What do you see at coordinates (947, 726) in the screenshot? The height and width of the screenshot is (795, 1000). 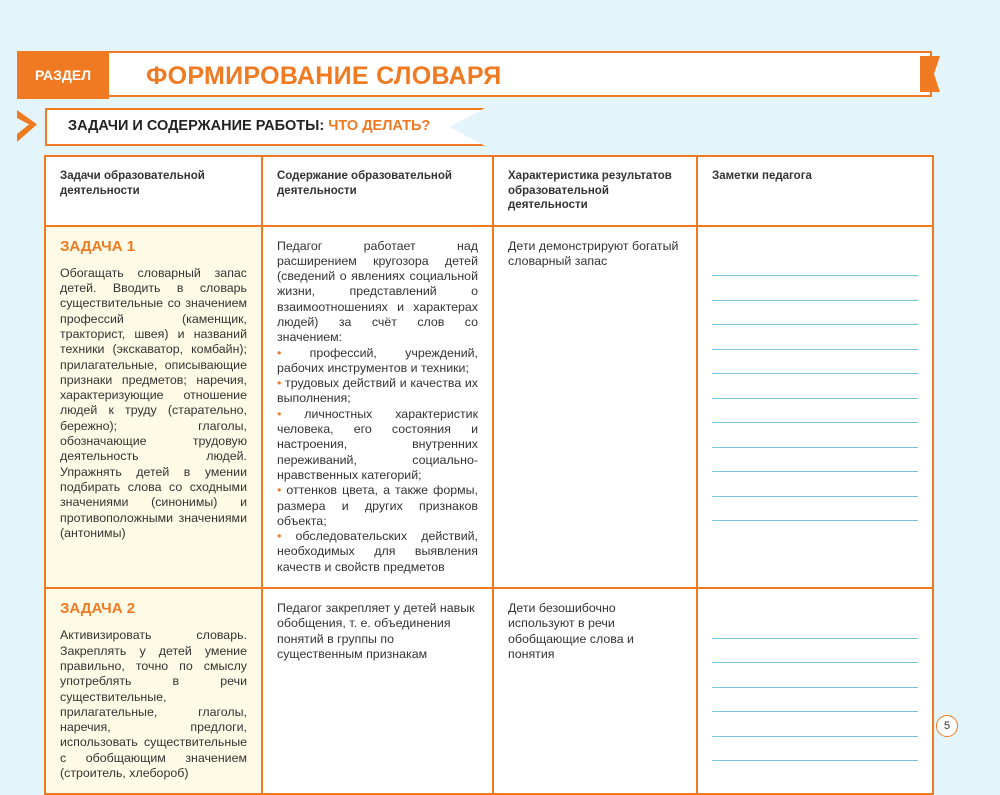 I see `page-number: 5` at bounding box center [947, 726].